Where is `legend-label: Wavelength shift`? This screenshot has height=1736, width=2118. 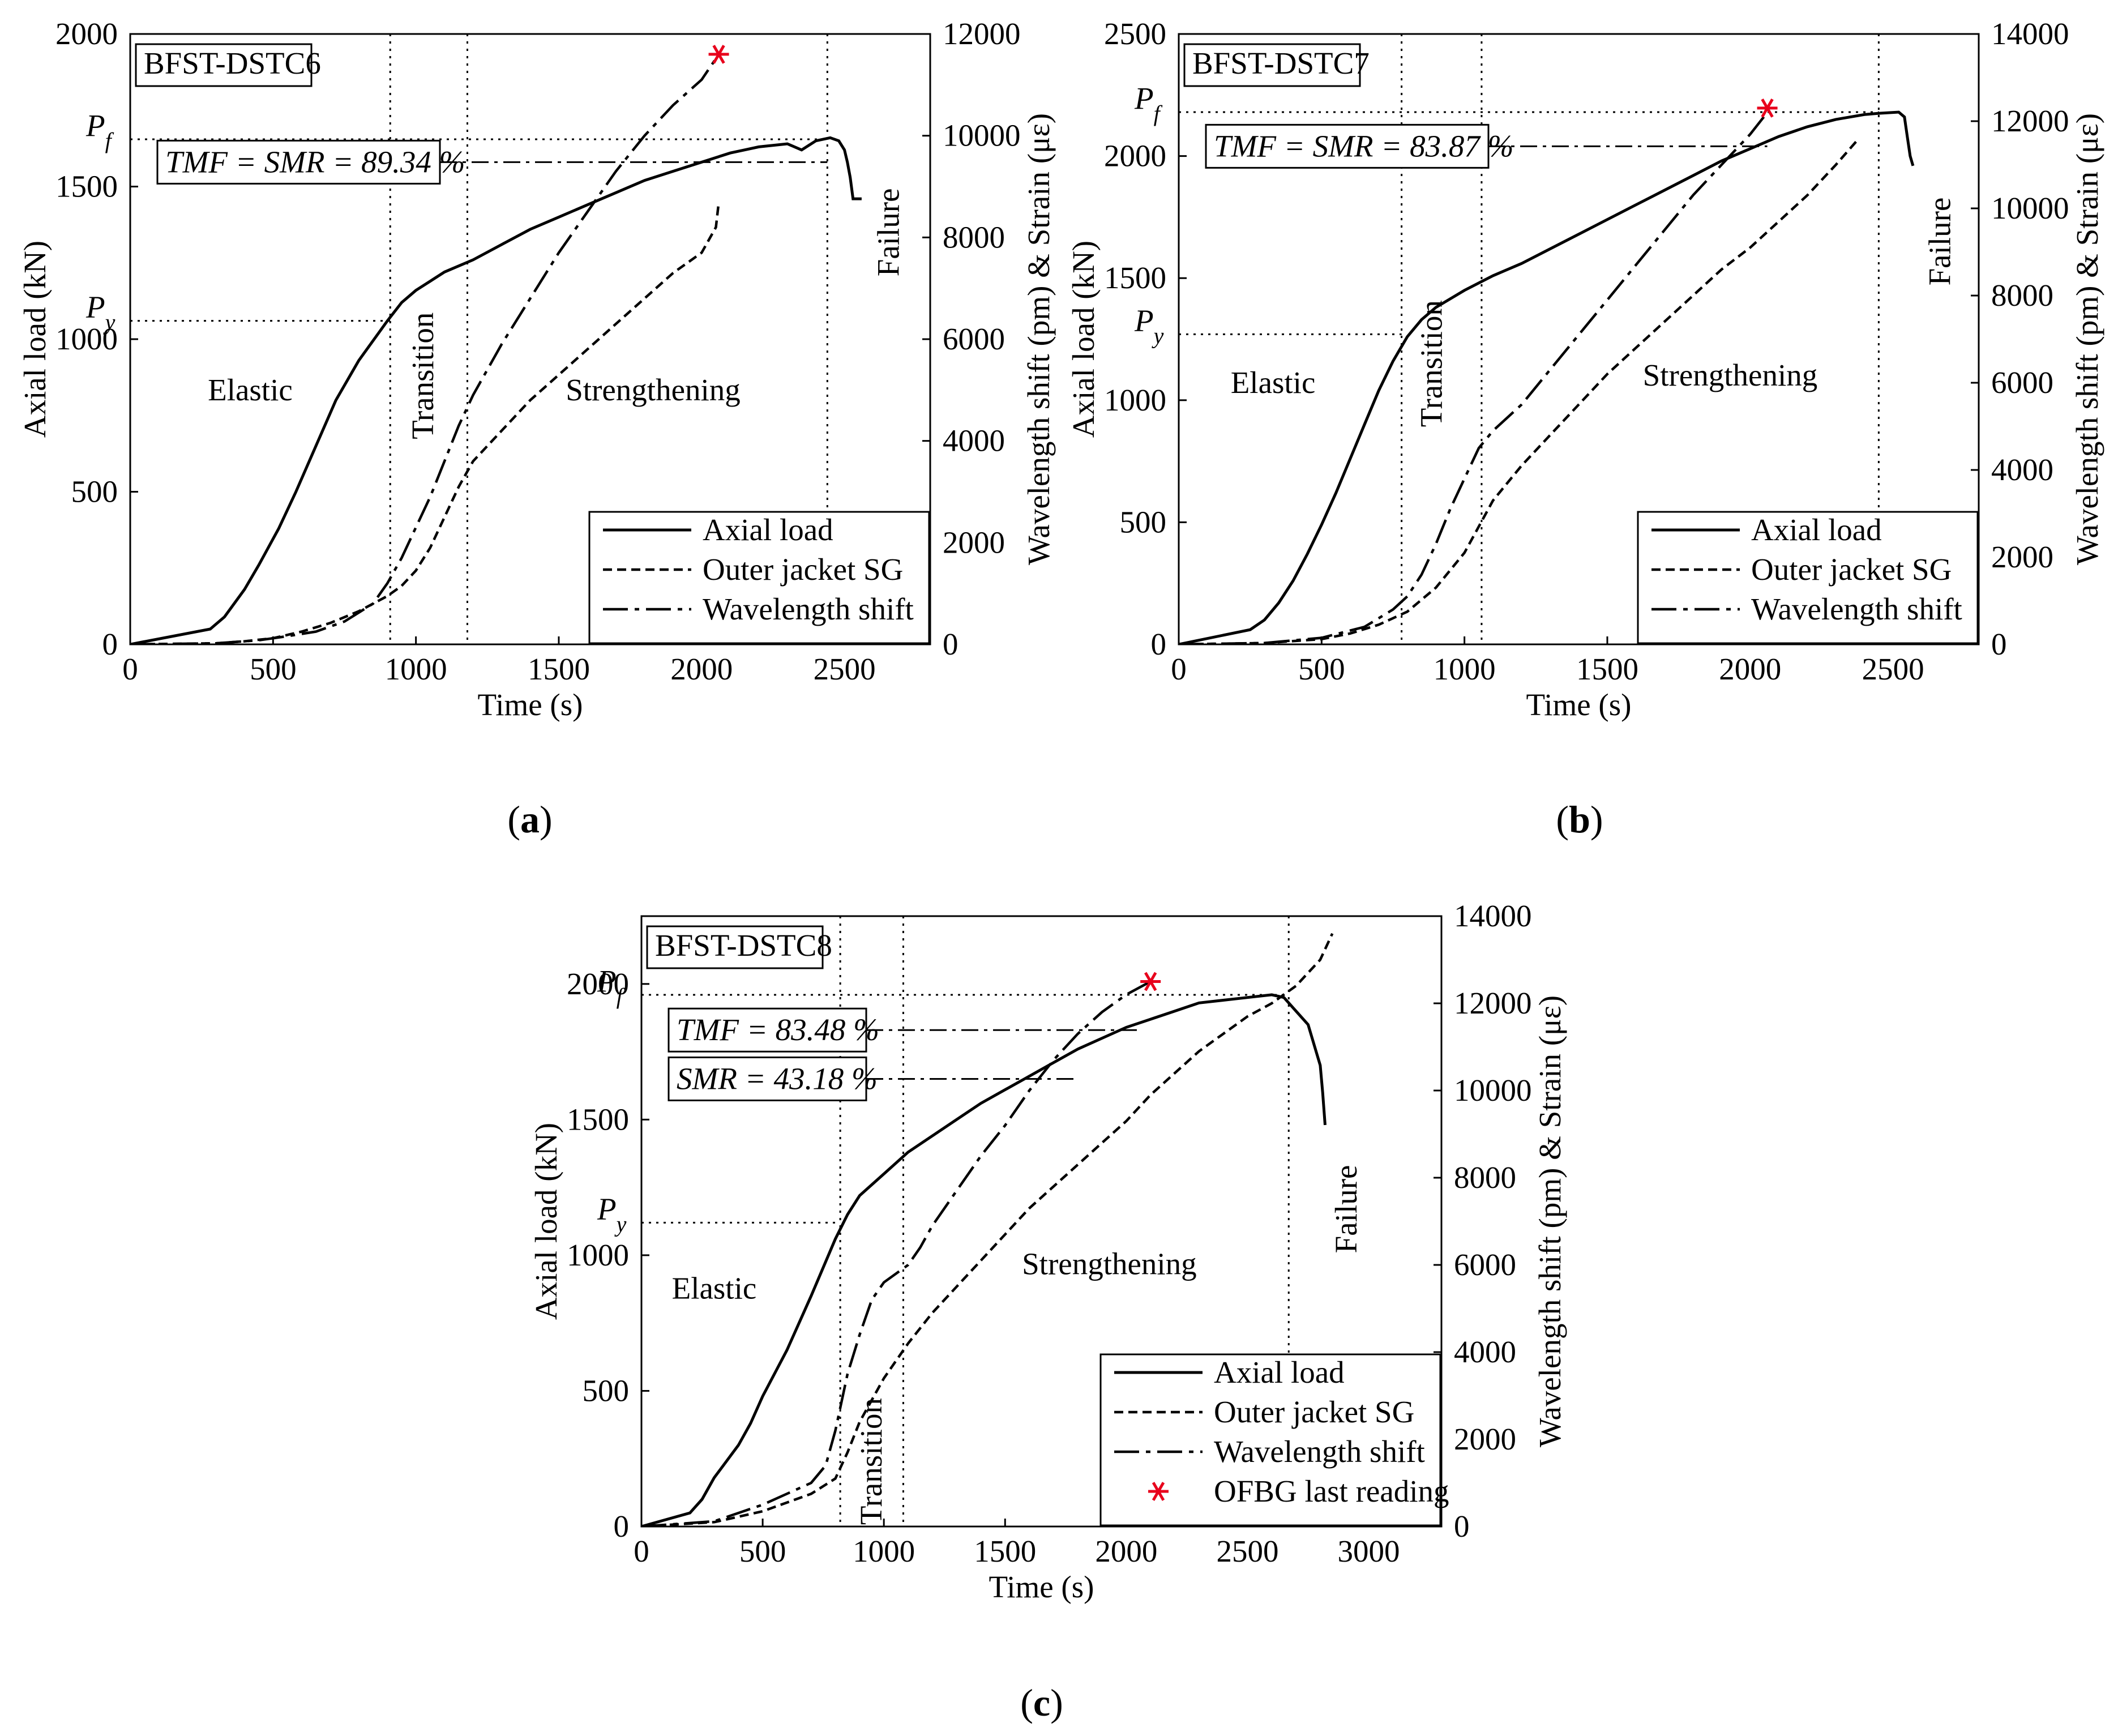 legend-label: Wavelength shift is located at coordinates (808, 609).